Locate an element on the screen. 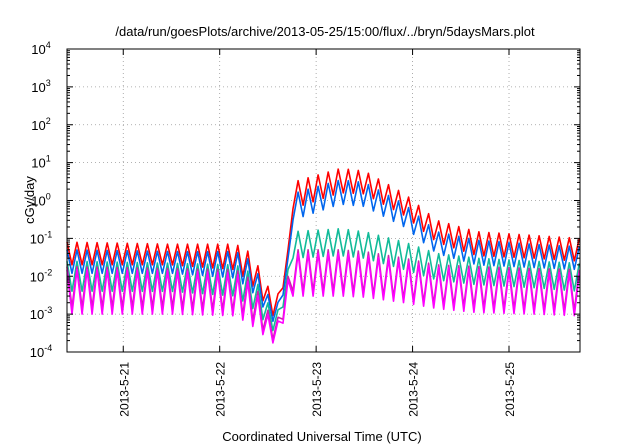 The image size is (640, 448). y-tick-label: 10⁴ is located at coordinates (40, 48).